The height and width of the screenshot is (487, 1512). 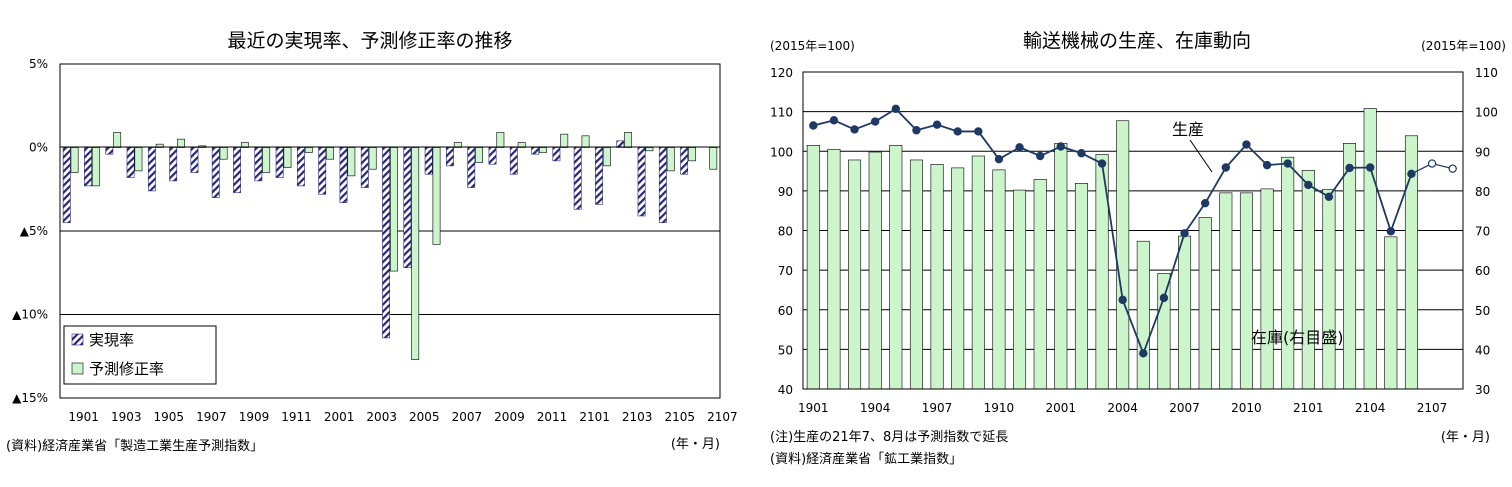 What do you see at coordinates (134, 446) in the screenshot?
I see `left-source-note: (資料)経済産業省「製造工業生産予測指数」` at bounding box center [134, 446].